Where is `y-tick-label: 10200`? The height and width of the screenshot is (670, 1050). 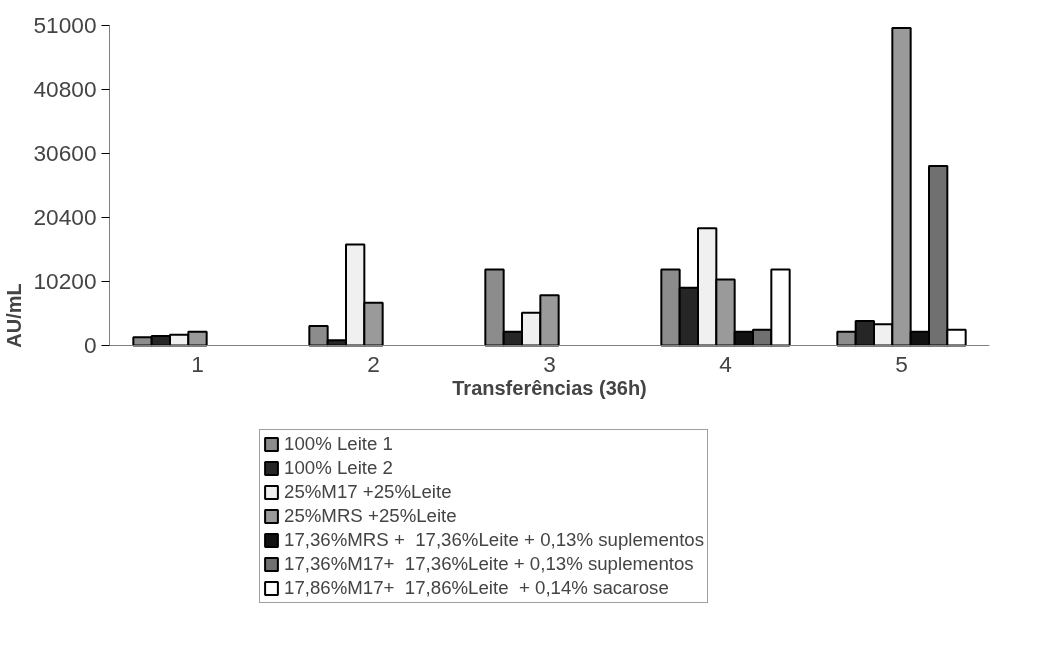 y-tick-label: 10200 is located at coordinates (65, 281).